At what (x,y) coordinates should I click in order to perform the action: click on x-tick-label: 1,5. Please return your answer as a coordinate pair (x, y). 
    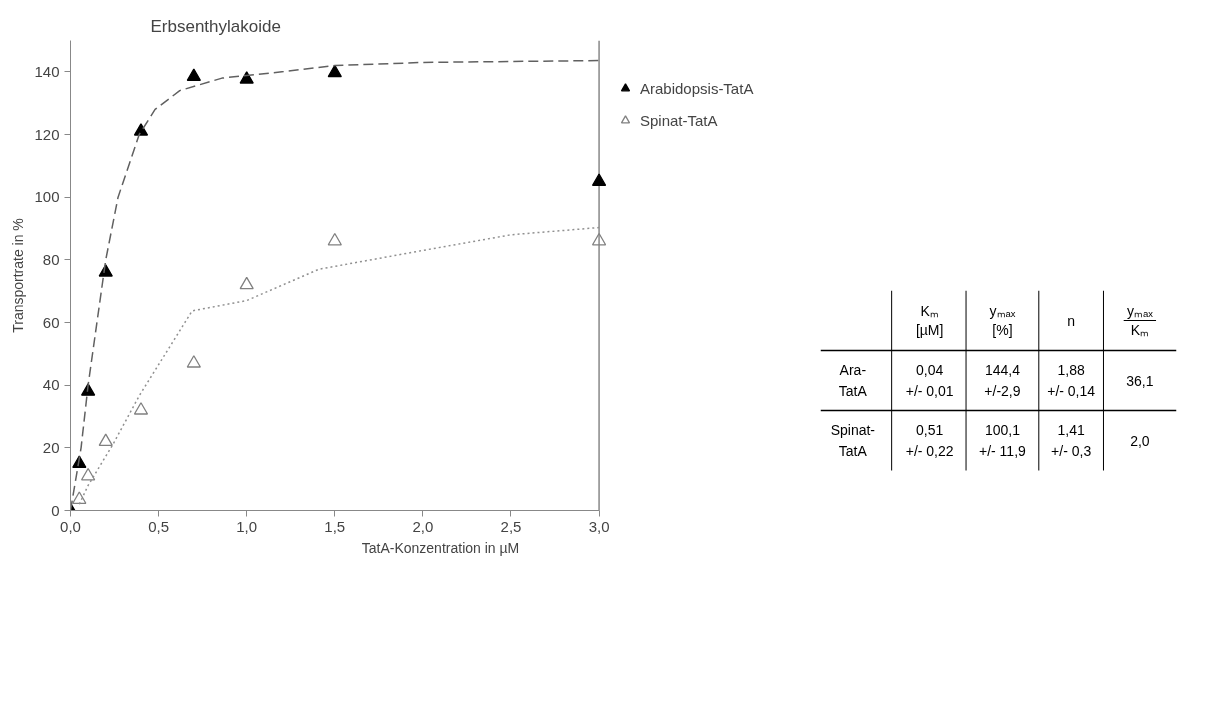
    Looking at the image, I should click on (335, 526).